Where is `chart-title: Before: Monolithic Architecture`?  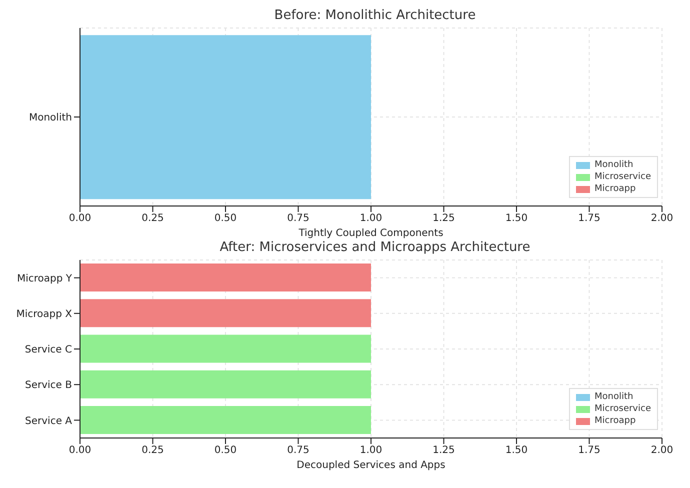
chart-title: Before: Monolithic Architecture is located at coordinates (375, 16).